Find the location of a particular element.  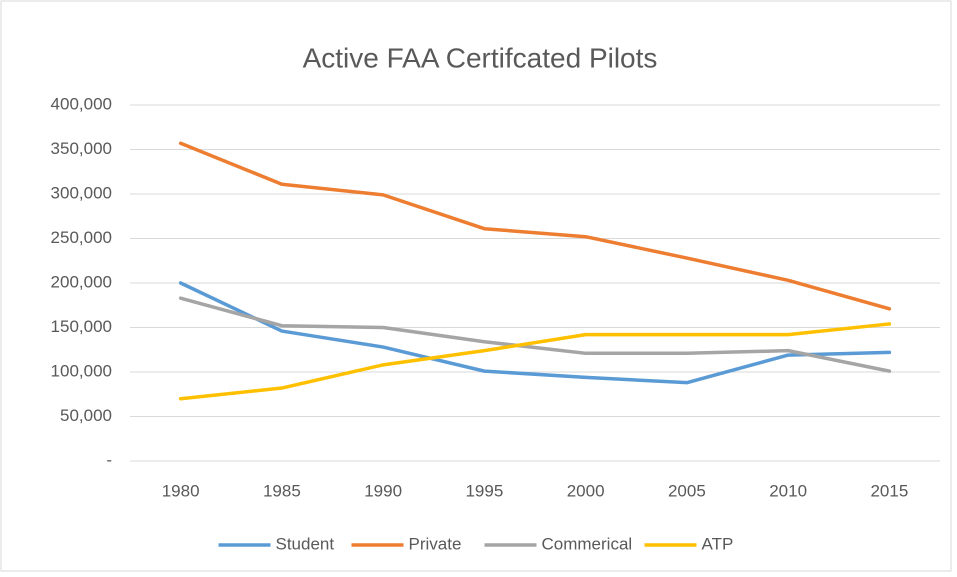

x-tick-label: 2015 is located at coordinates (889, 490).